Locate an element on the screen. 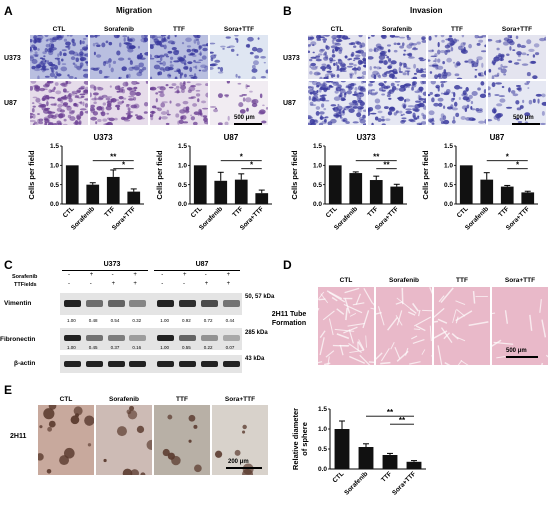 The image size is (550, 513). wb-quant-value: 0.92 is located at coordinates (186, 320).